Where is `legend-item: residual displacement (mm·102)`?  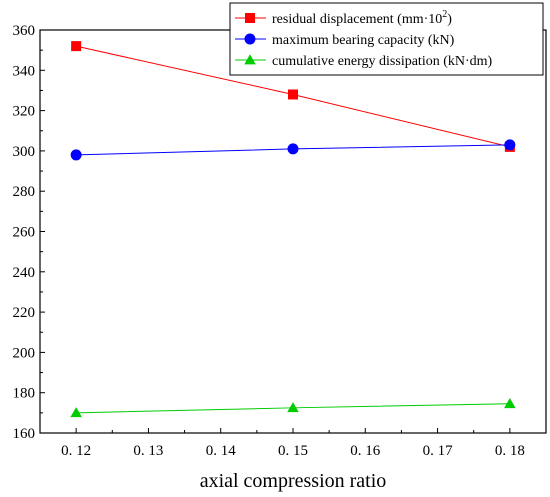
legend-item: residual displacement (mm·102) is located at coordinates (343, 18).